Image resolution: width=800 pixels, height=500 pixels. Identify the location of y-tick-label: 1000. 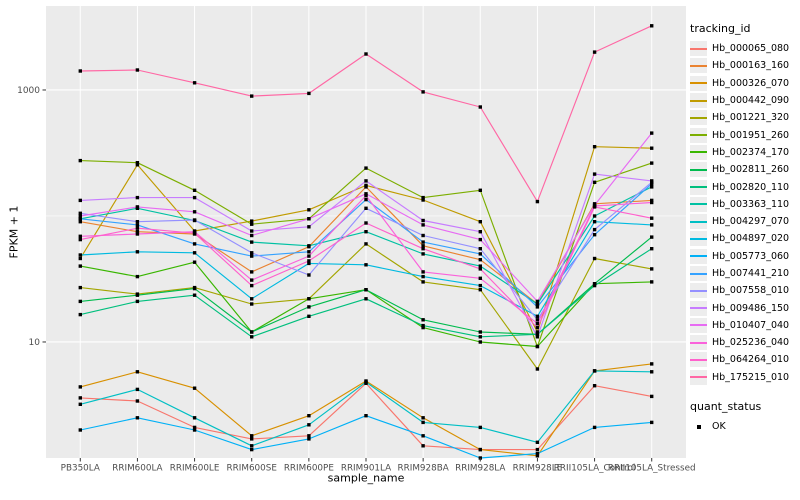
(28, 91).